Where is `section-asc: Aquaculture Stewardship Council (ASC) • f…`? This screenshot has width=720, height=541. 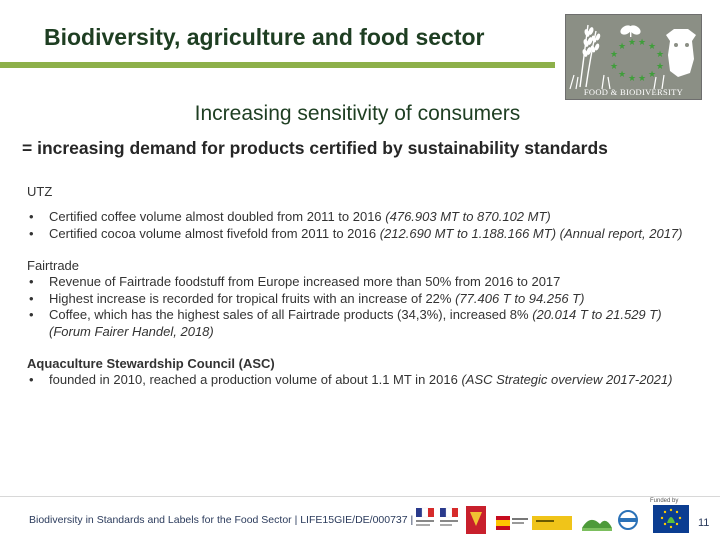 section-asc: Aquaculture Stewardship Council (ASC) • f… is located at coordinates (364, 372).